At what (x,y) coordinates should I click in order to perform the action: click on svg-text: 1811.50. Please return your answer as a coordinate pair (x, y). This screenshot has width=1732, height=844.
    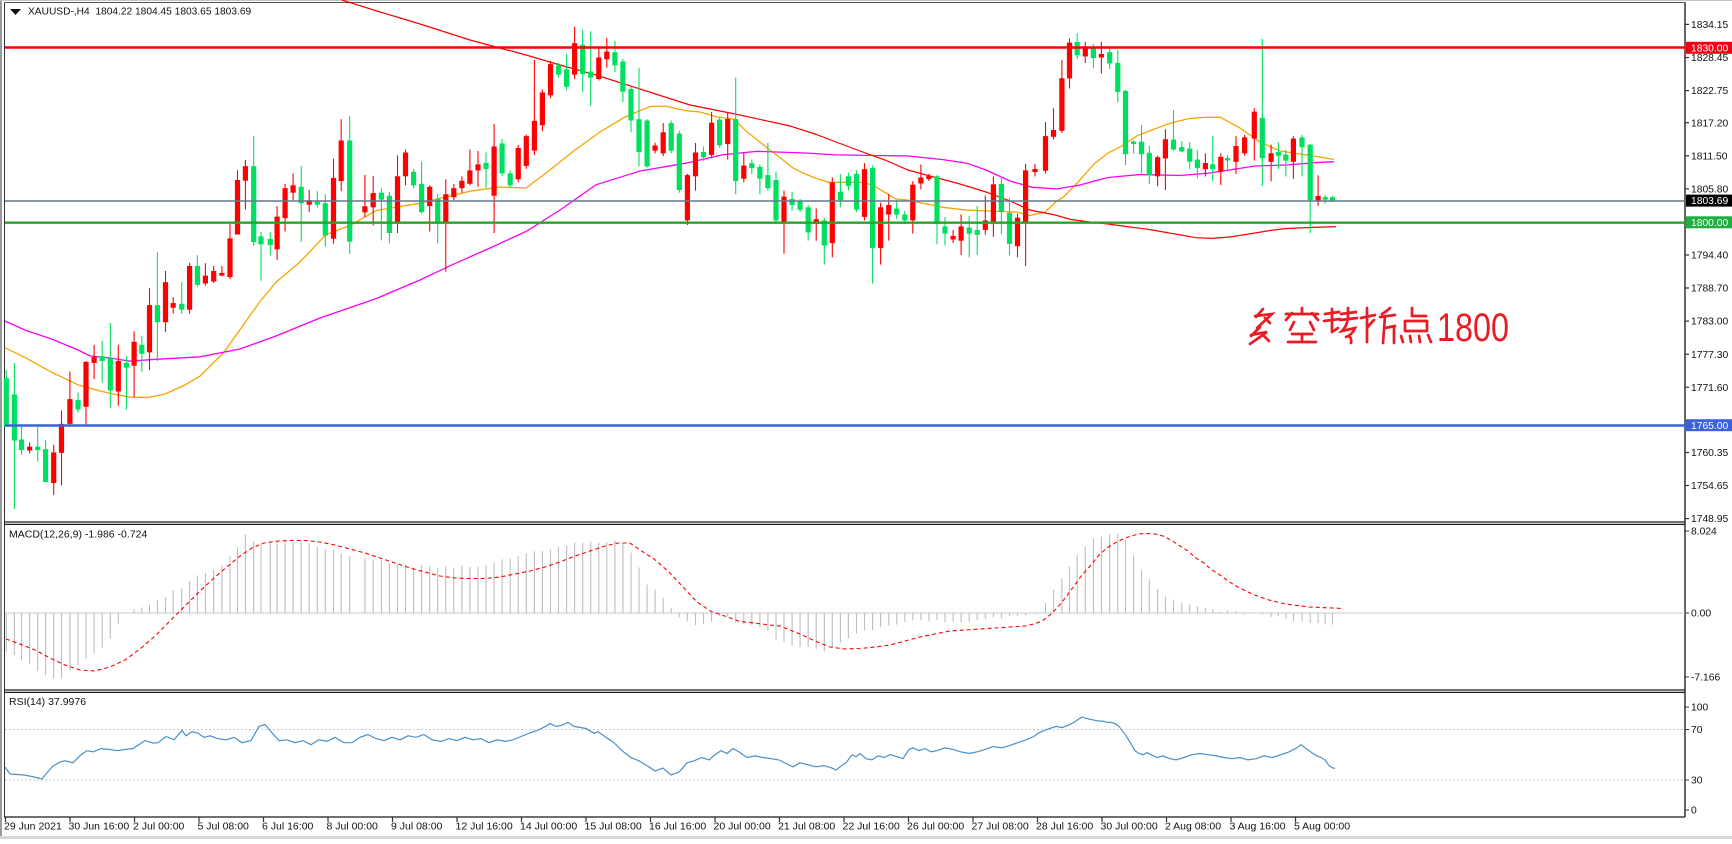
    Looking at the image, I should click on (1709, 156).